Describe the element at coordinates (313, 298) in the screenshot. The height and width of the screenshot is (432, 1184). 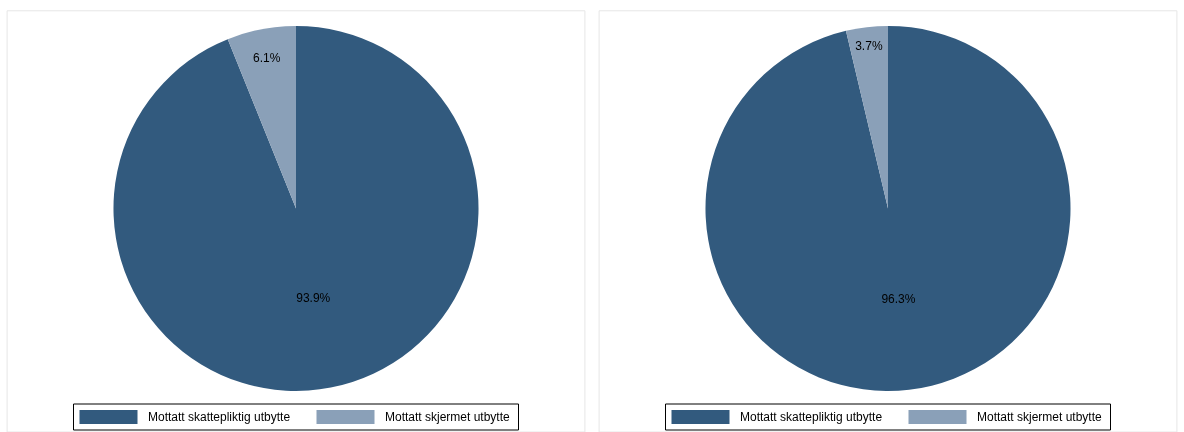
I see `data-label: 93.9%` at that location.